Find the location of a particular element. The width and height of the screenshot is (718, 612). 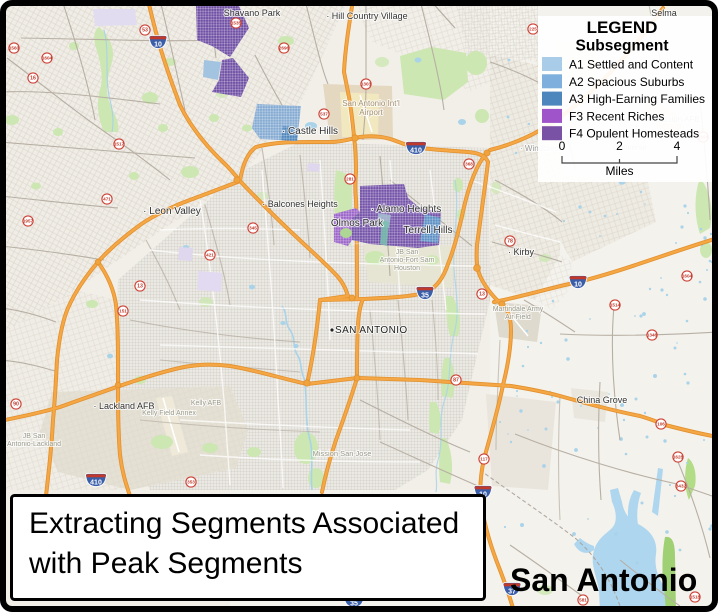

svg-text: Kelly AFB is located at coordinates (206, 403).